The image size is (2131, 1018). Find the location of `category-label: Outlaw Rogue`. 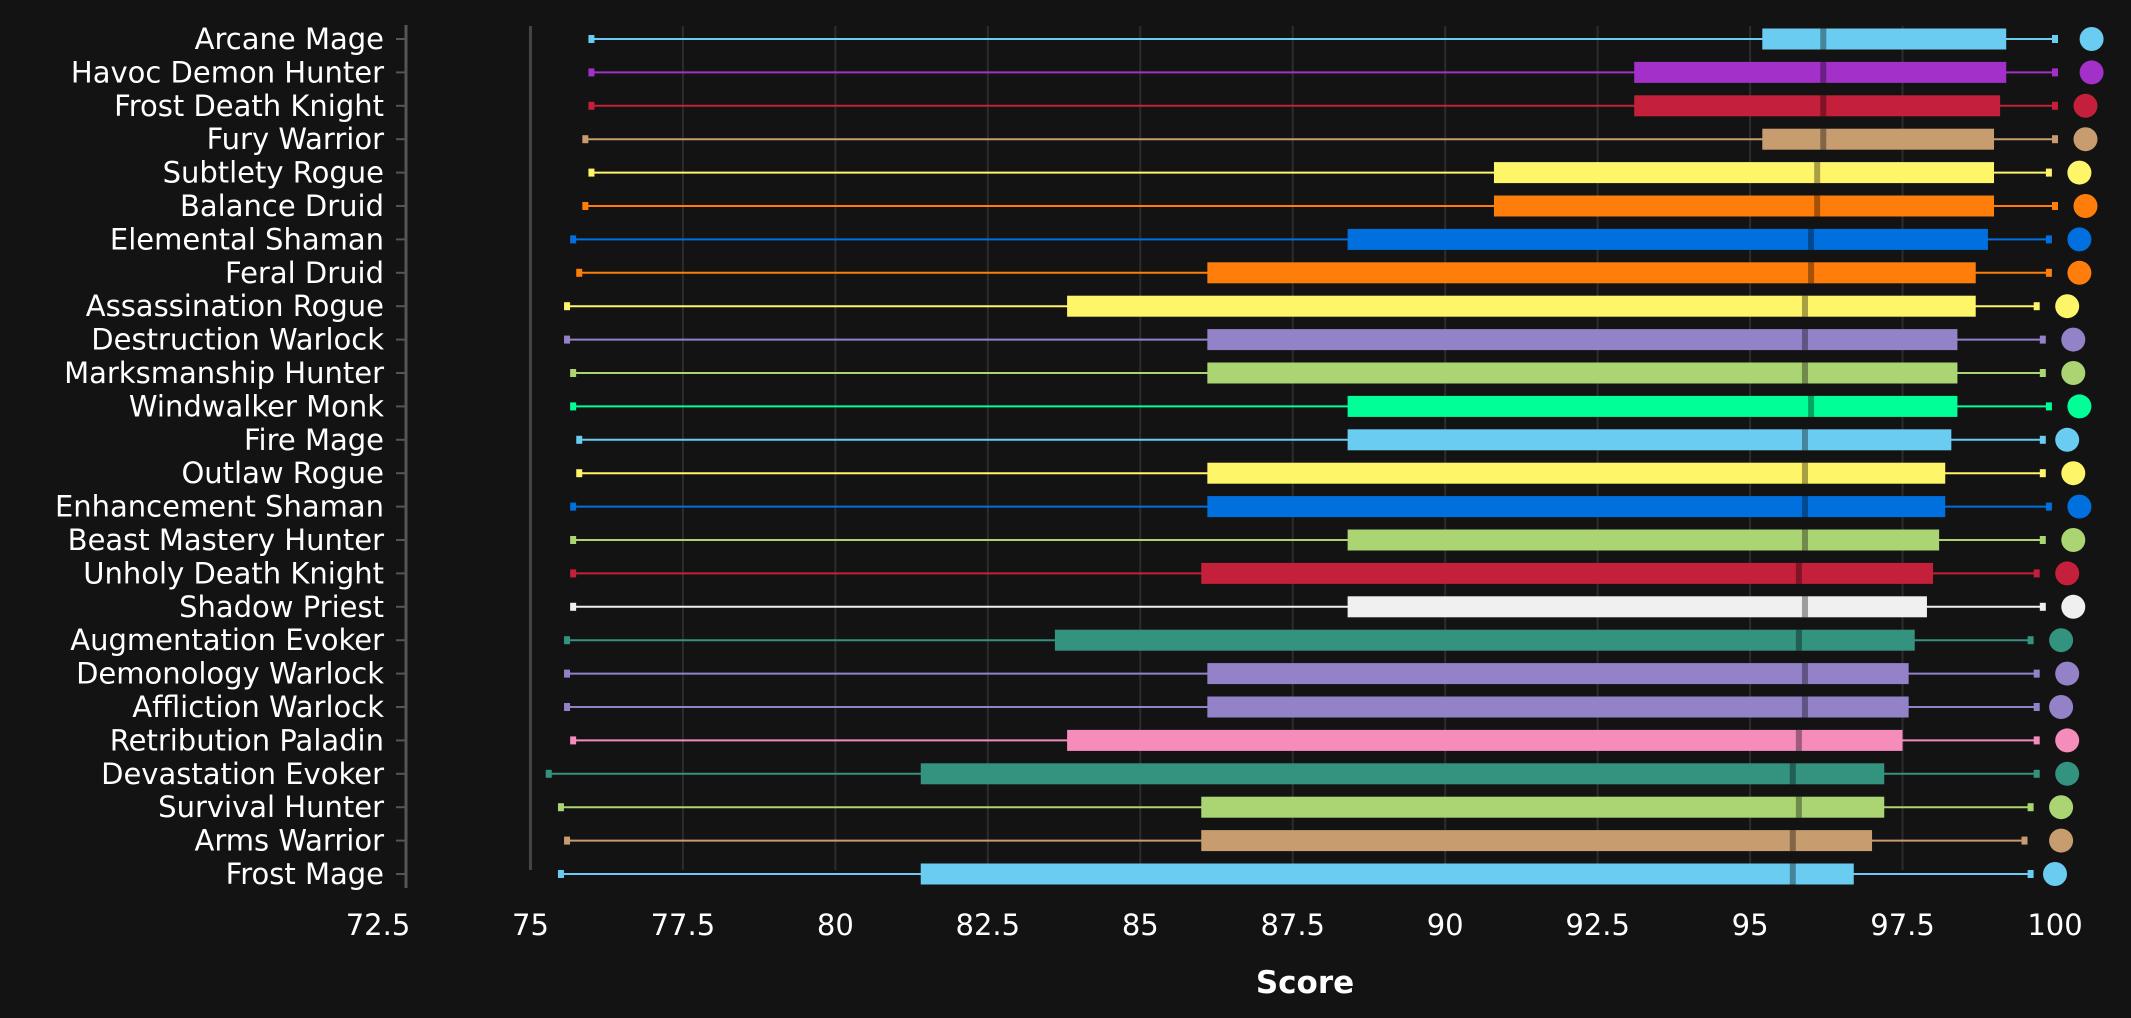

category-label: Outlaw Rogue is located at coordinates (282, 473).